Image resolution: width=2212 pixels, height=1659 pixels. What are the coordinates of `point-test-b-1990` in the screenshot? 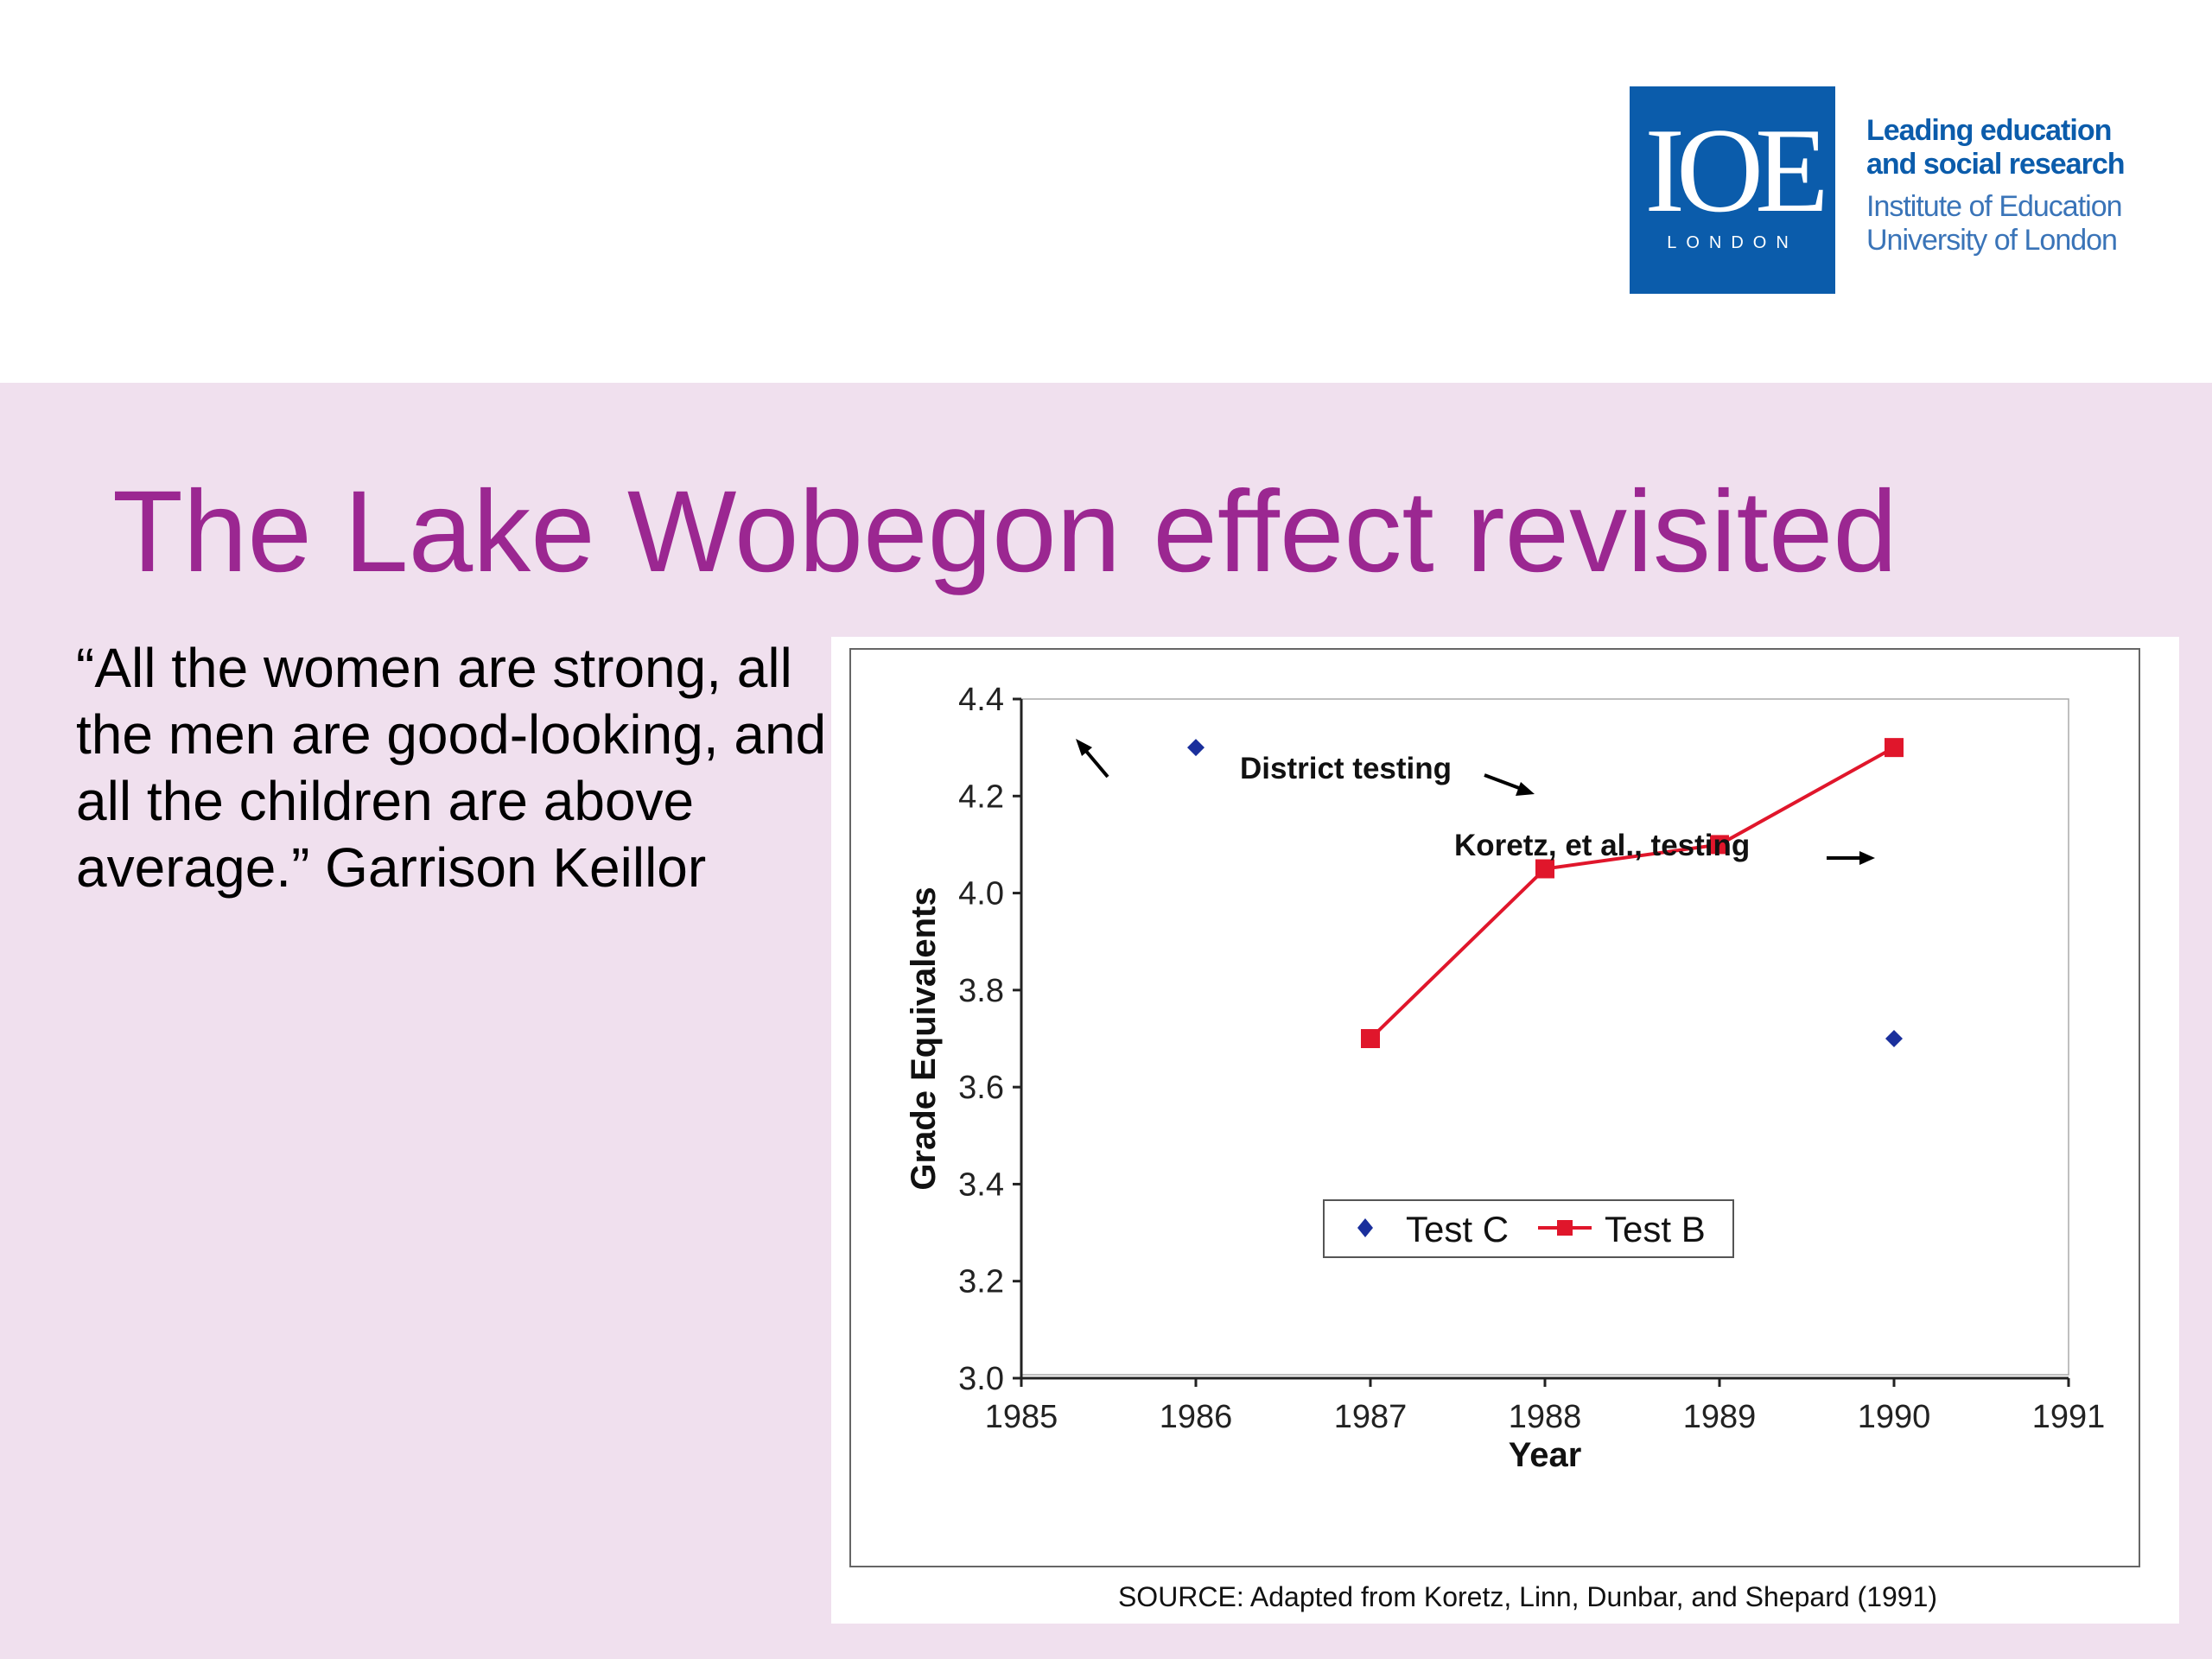 It's located at (1894, 748).